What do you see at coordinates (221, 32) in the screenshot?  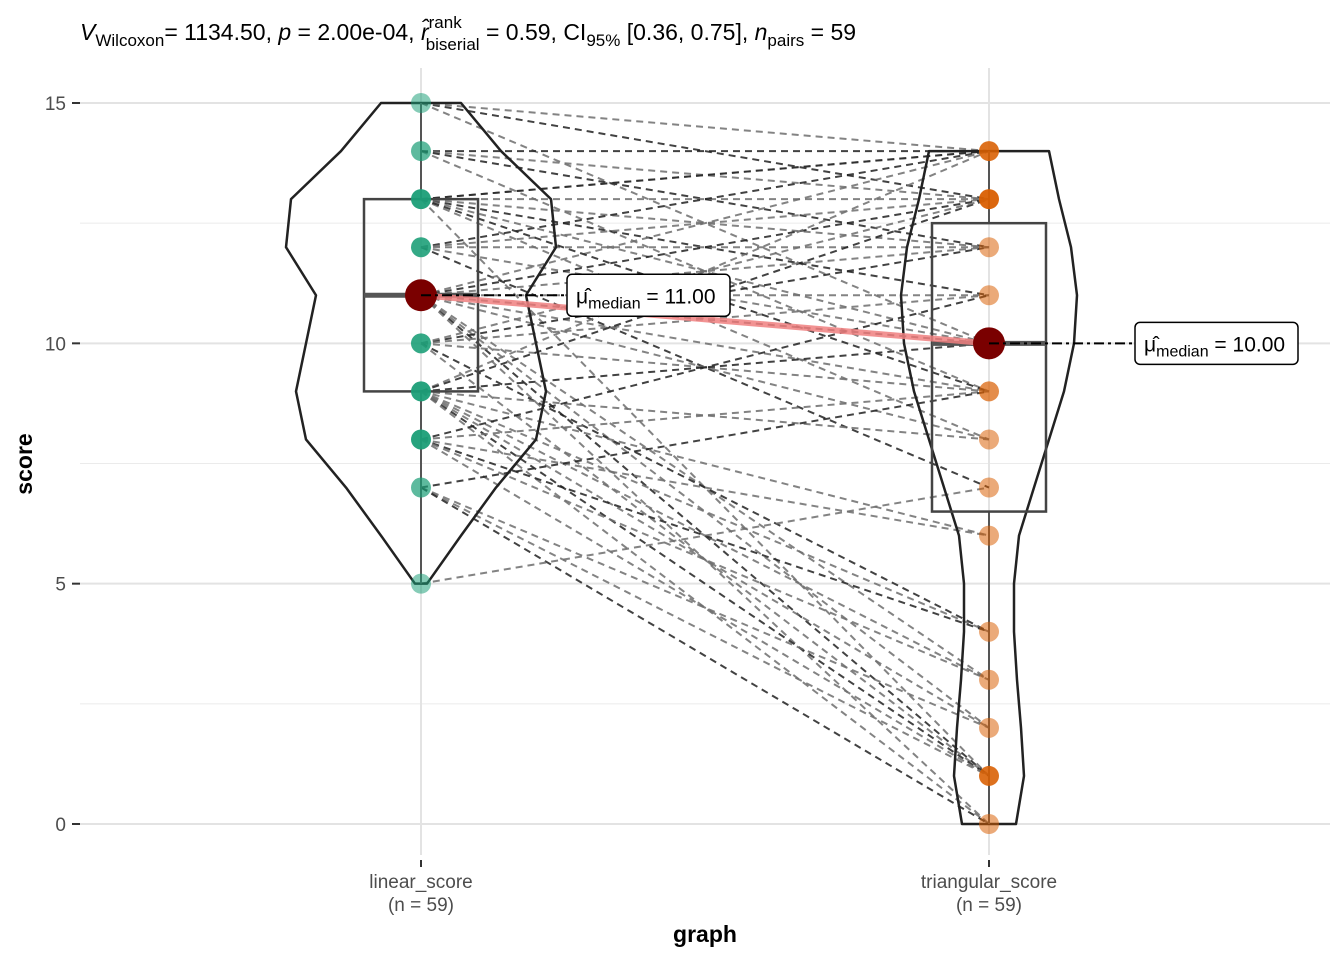 I see `subtitle-stat-value: = 1134.50,` at bounding box center [221, 32].